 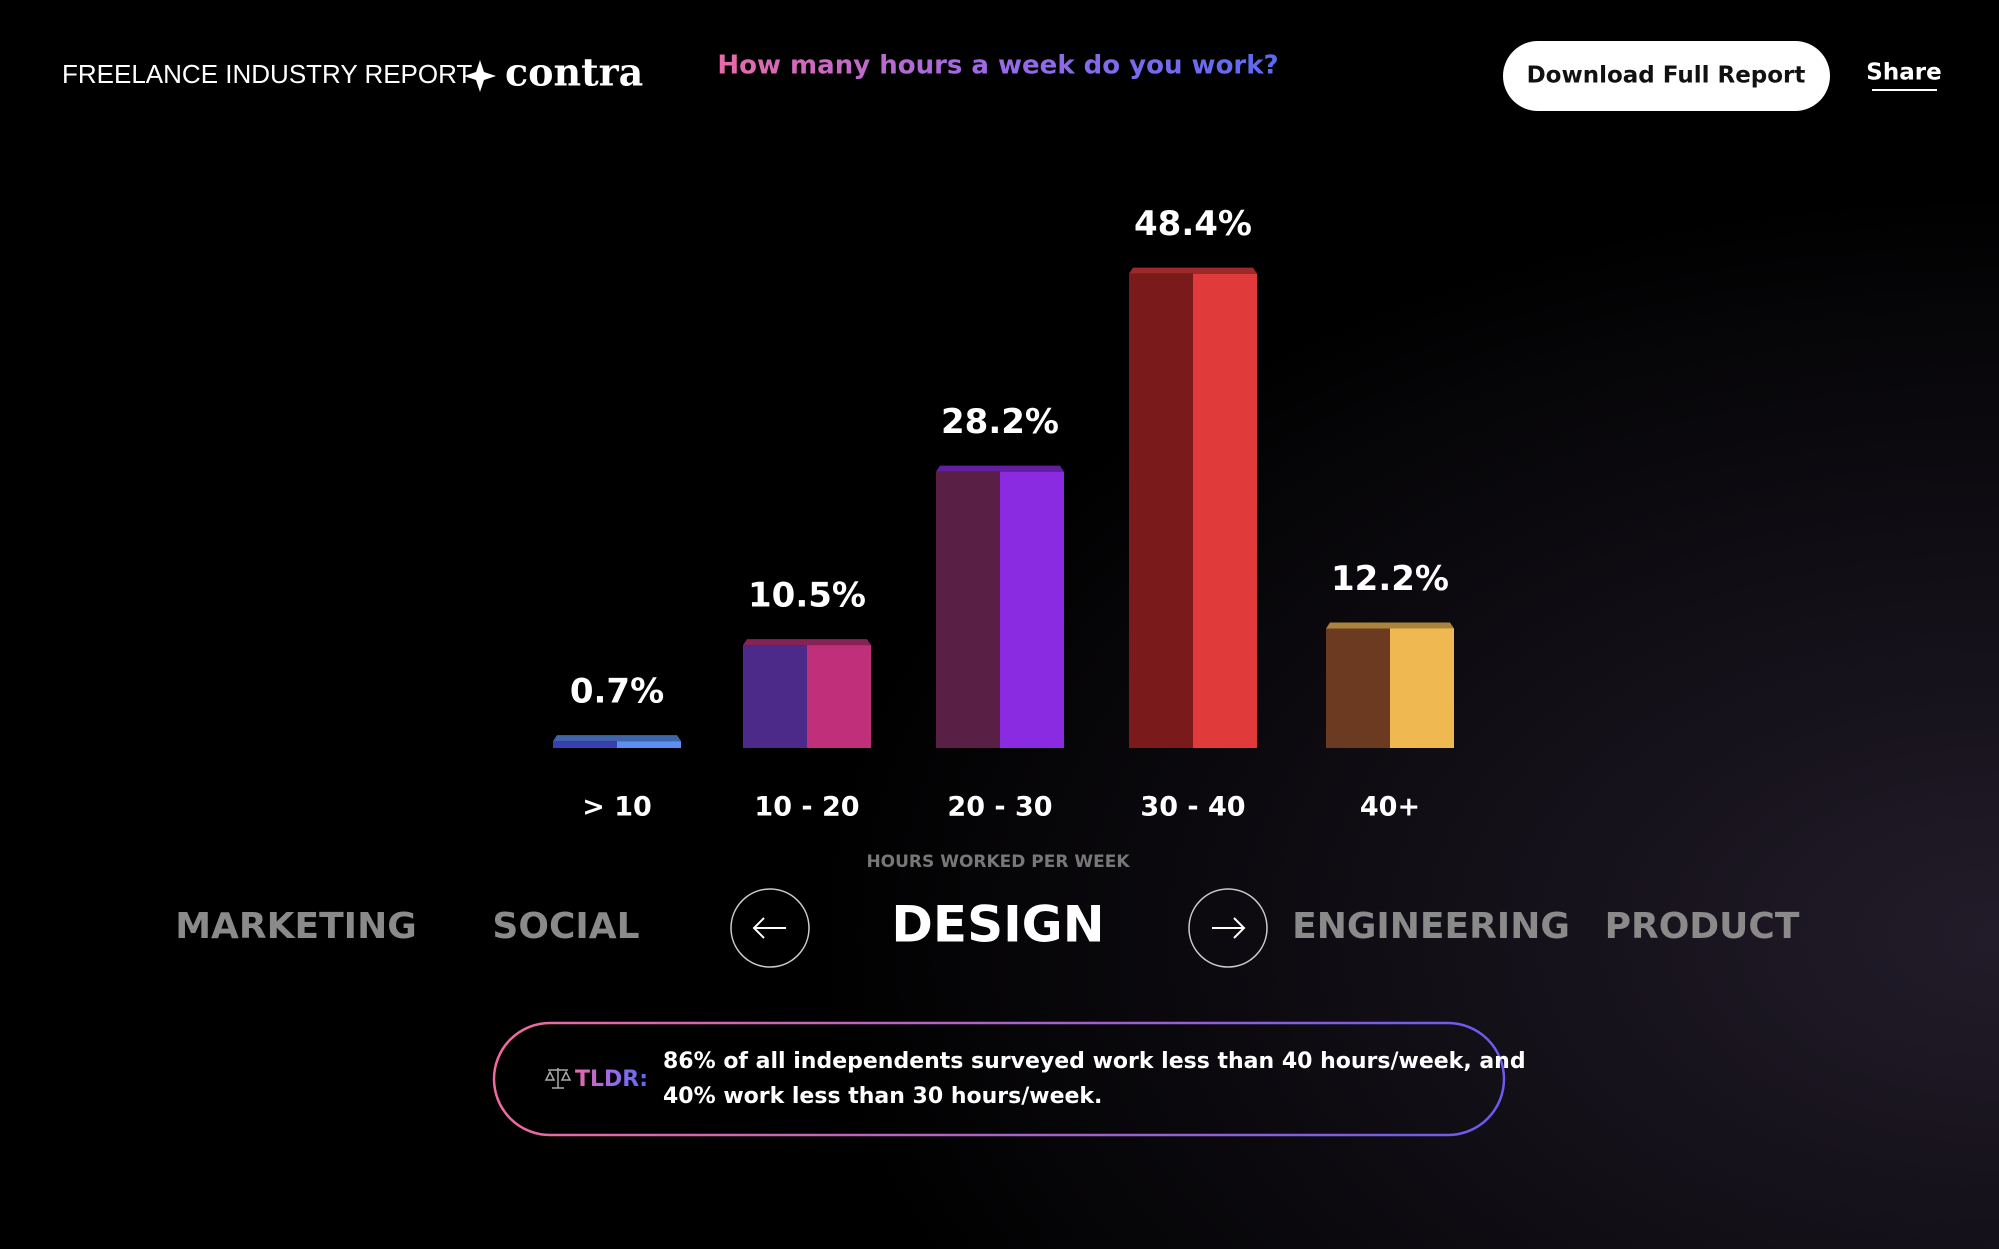 I want to click on x-tick-label: > 10, so click(x=617, y=807).